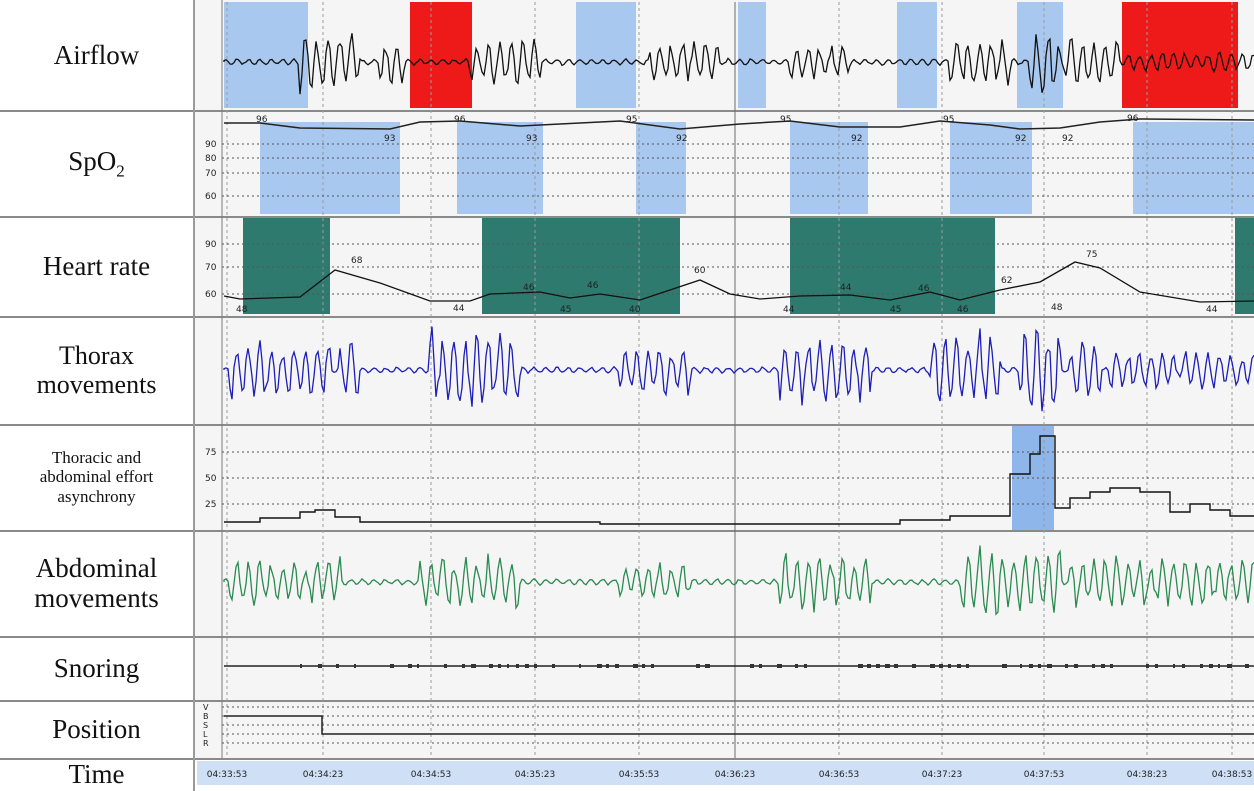 The height and width of the screenshot is (791, 1254). What do you see at coordinates (211, 159) in the screenshot?
I see `spo2-tick-label: 80` at bounding box center [211, 159].